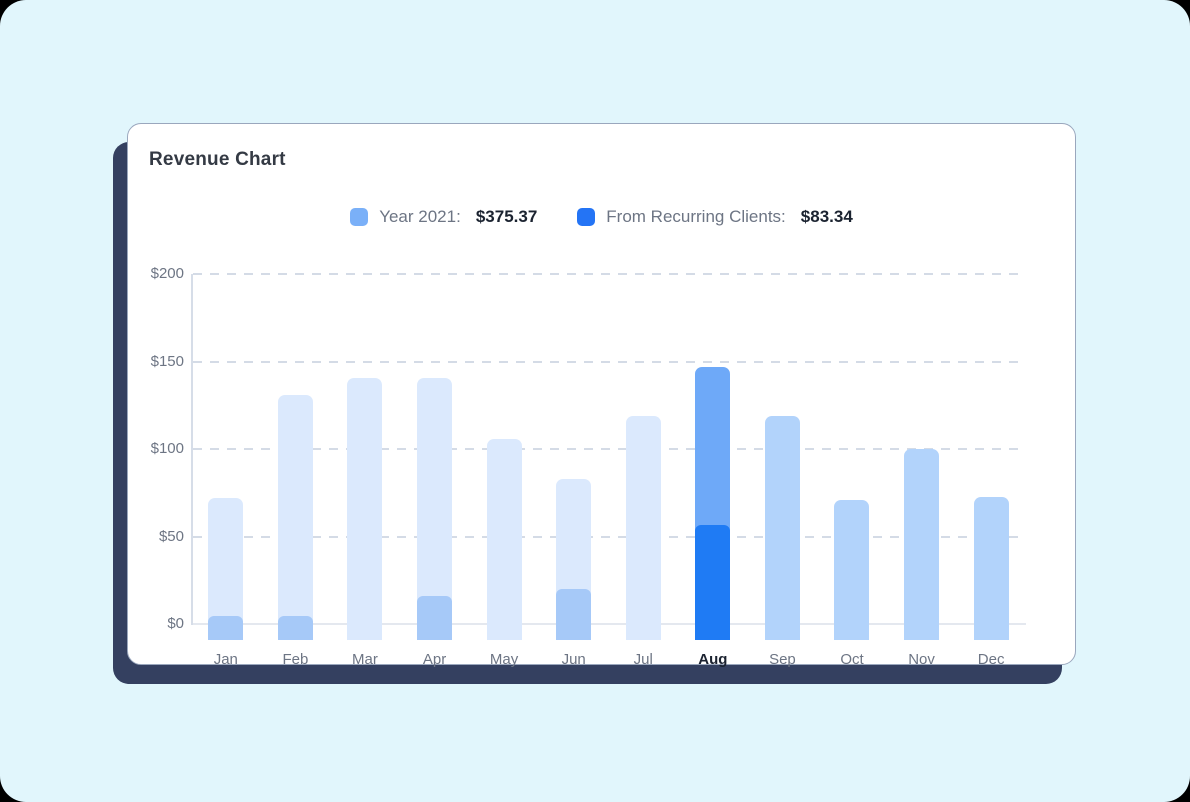 The height and width of the screenshot is (802, 1190). Describe the element at coordinates (167, 273) in the screenshot. I see `y-tick-label: $200` at that location.